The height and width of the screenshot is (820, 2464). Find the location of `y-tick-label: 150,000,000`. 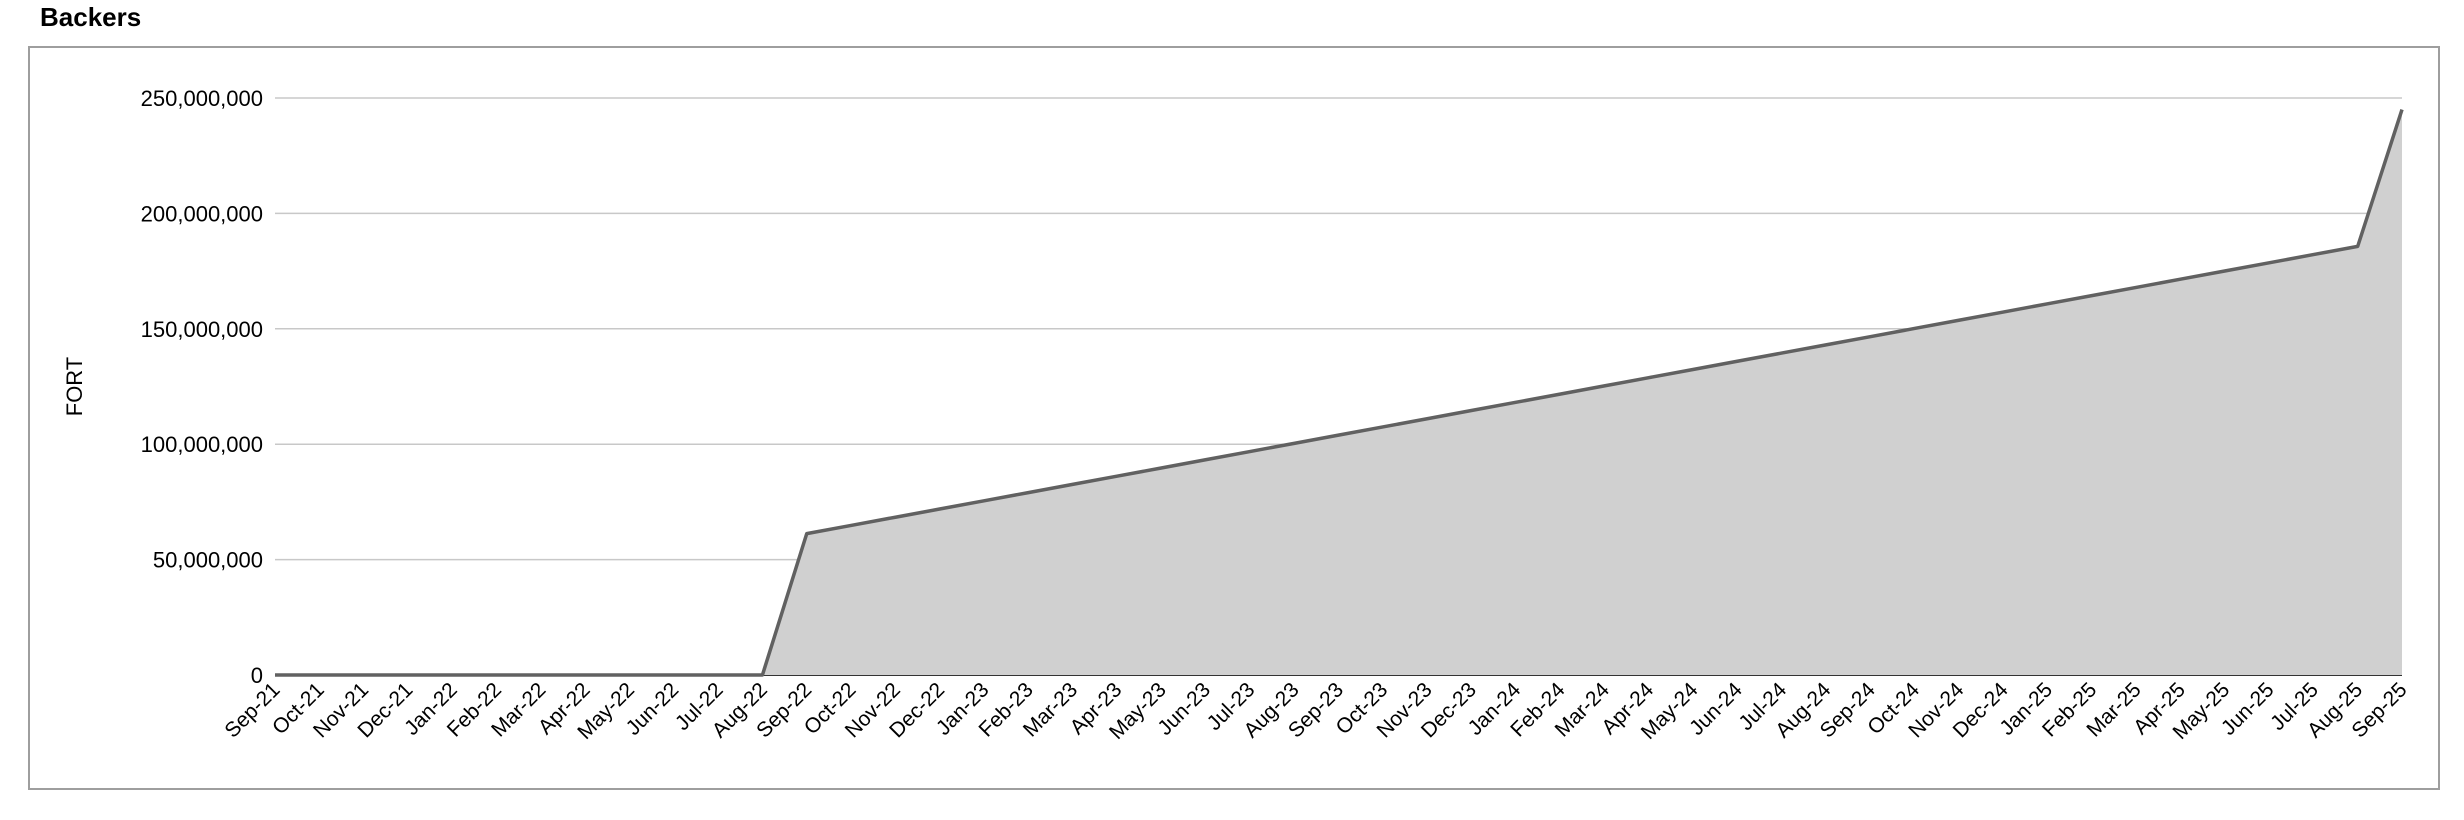

y-tick-label: 150,000,000 is located at coordinates (202, 329).